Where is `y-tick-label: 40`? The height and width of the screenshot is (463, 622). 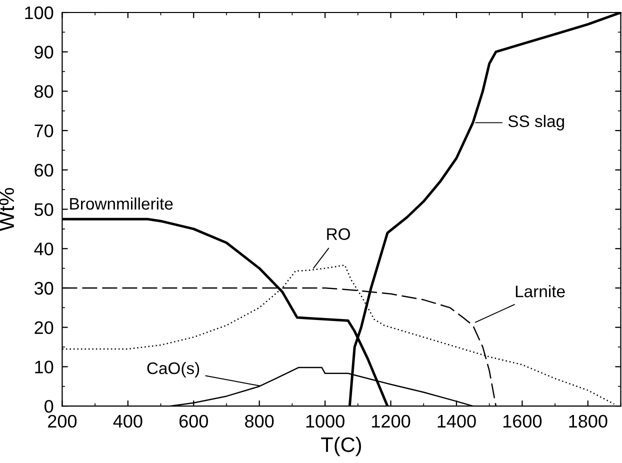
y-tick-label: 40 is located at coordinates (44, 249).